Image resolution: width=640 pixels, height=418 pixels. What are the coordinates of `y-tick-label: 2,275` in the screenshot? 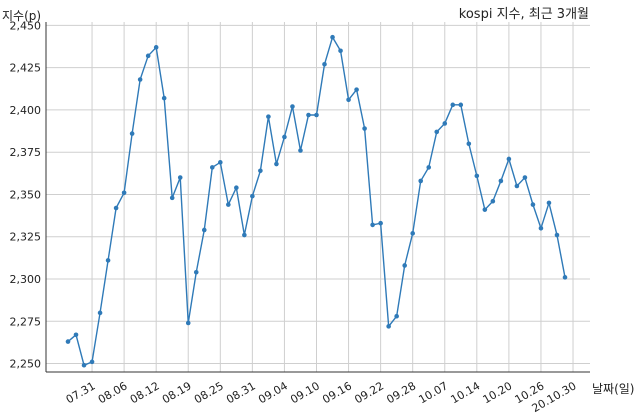 It's located at (26, 321).